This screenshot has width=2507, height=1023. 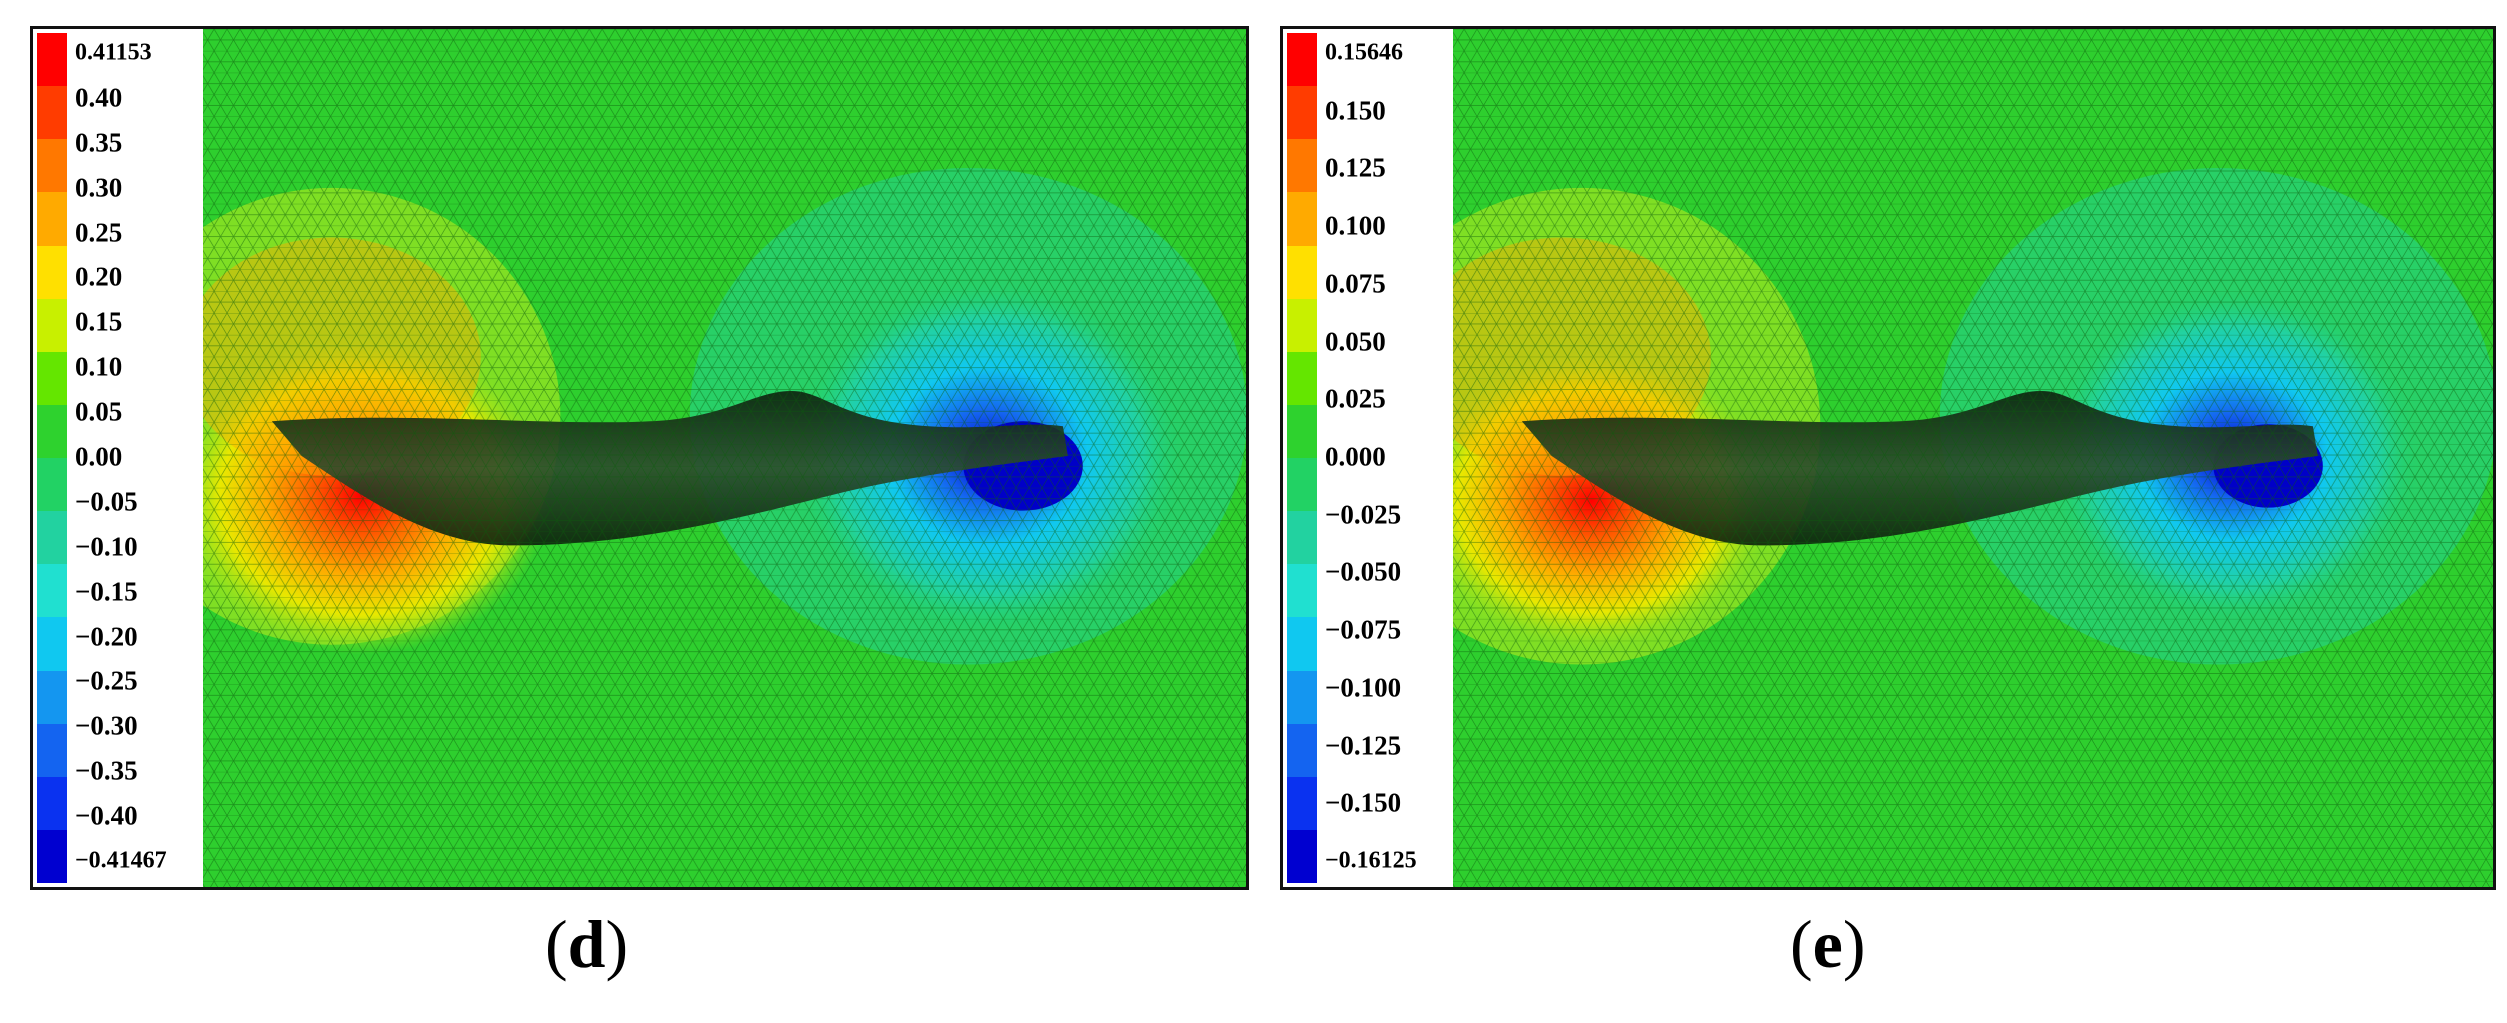 What do you see at coordinates (99, 97) in the screenshot?
I see `legend-label: 0.40` at bounding box center [99, 97].